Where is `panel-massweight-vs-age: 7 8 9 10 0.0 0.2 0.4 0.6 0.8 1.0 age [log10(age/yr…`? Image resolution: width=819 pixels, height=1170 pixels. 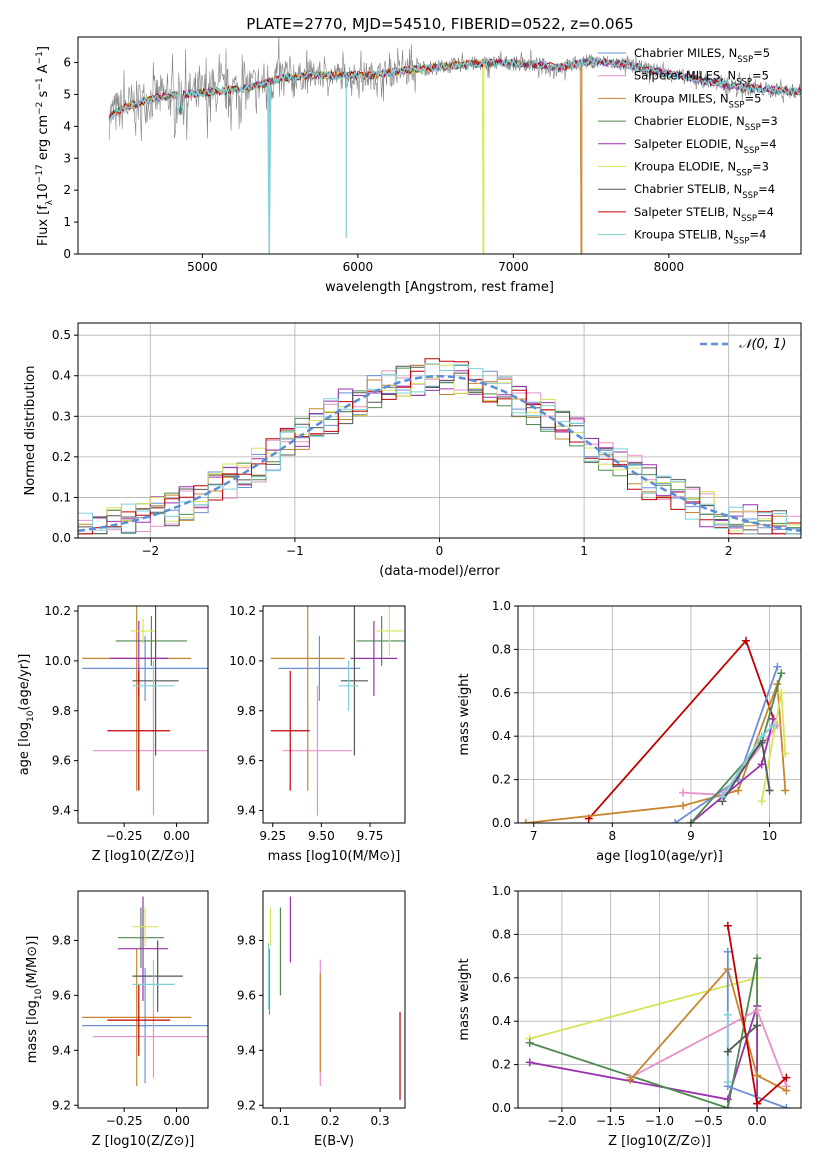
panel-massweight-vs-age: 7 8 9 10 0.0 0.2 0.4 0.6 0.8 1.0 age [log10(age/yr… is located at coordinates (629, 731).